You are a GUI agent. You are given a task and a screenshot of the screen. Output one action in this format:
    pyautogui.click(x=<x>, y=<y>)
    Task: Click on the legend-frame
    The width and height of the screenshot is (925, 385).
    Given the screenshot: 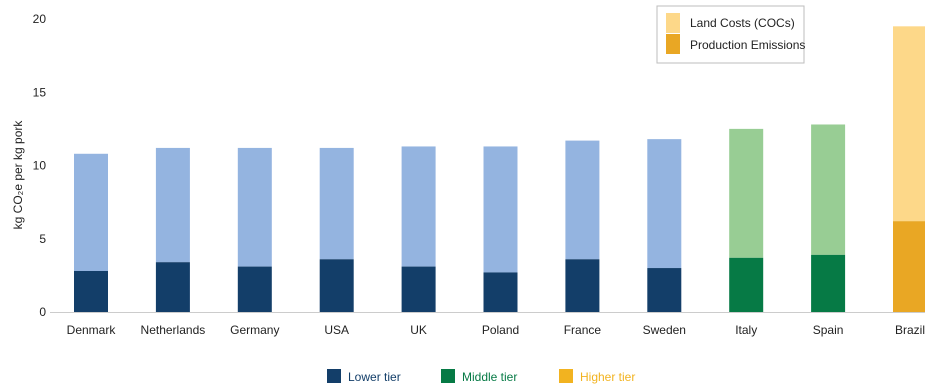 What is the action you would take?
    pyautogui.click(x=730, y=34)
    